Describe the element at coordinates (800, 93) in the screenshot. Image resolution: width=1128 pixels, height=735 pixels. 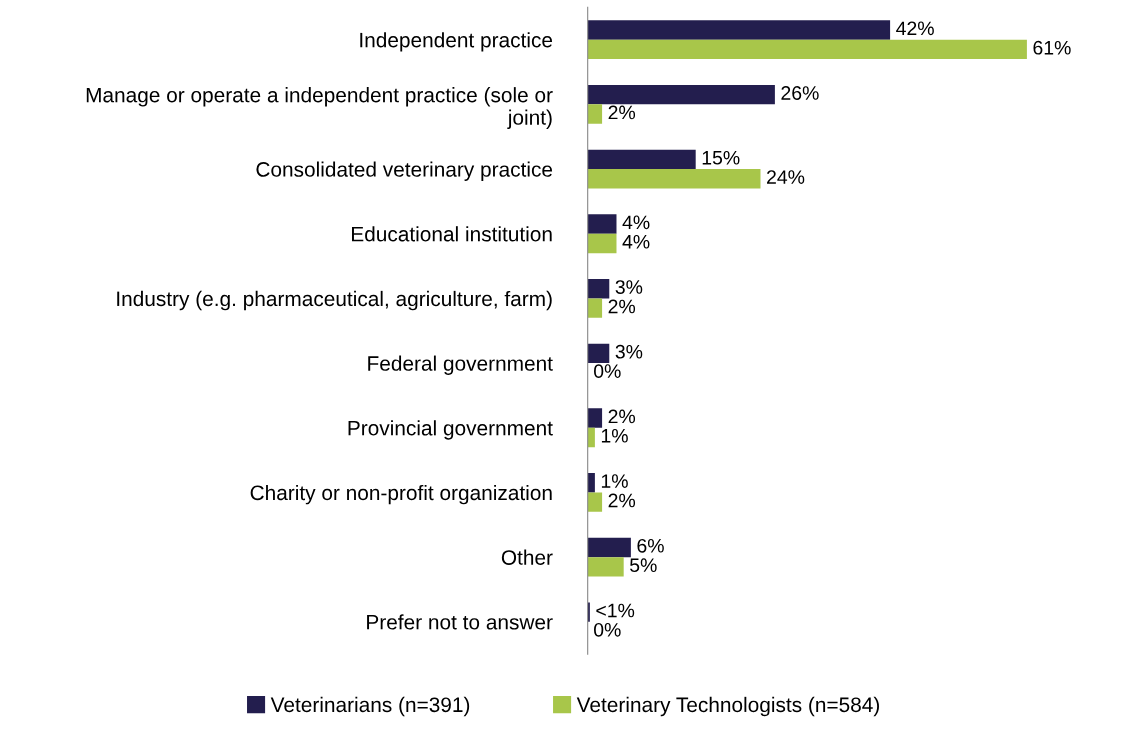
I see `data-label: 26%` at that location.